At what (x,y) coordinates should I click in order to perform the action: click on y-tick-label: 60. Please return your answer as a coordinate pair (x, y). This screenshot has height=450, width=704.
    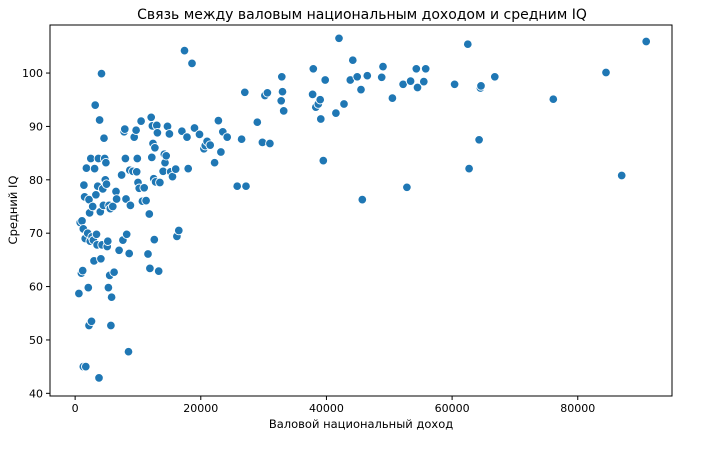
    Looking at the image, I should click on (36, 287).